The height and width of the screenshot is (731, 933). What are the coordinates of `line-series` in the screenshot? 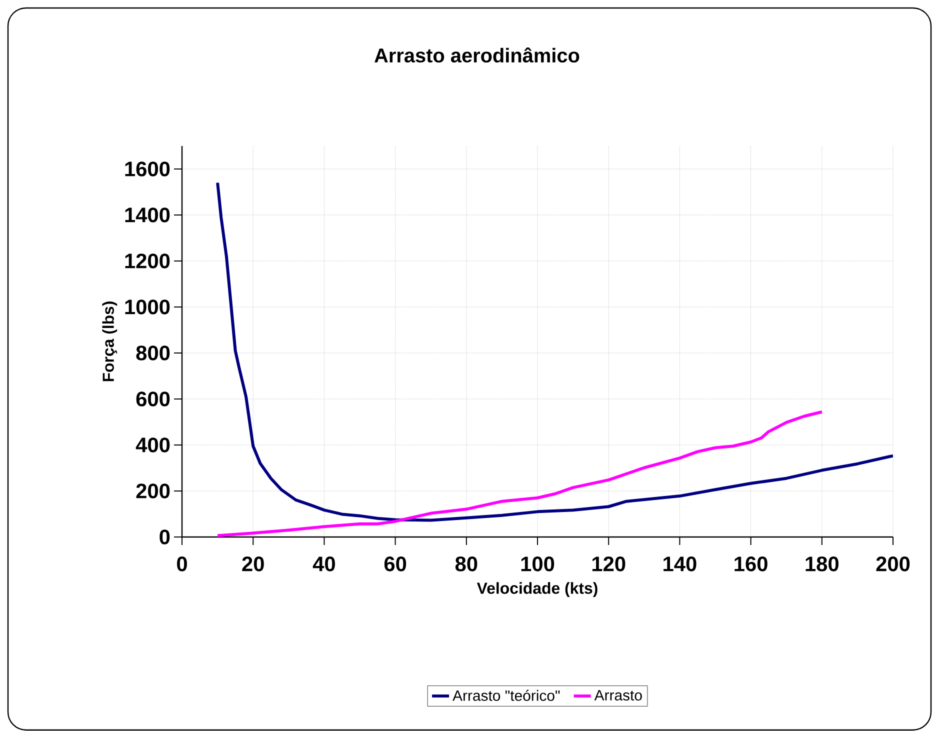 It's located at (520, 473).